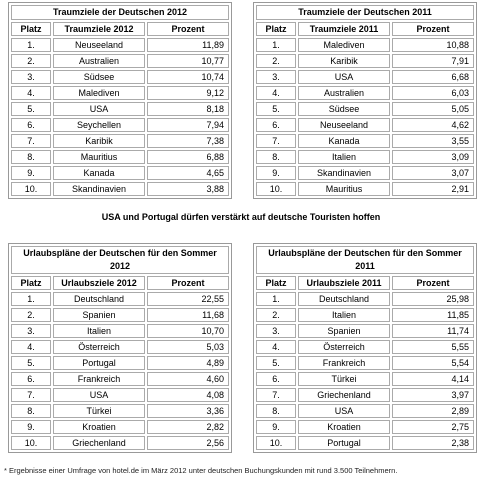  Describe the element at coordinates (188, 189) in the screenshot. I see `percent: 3,88` at that location.